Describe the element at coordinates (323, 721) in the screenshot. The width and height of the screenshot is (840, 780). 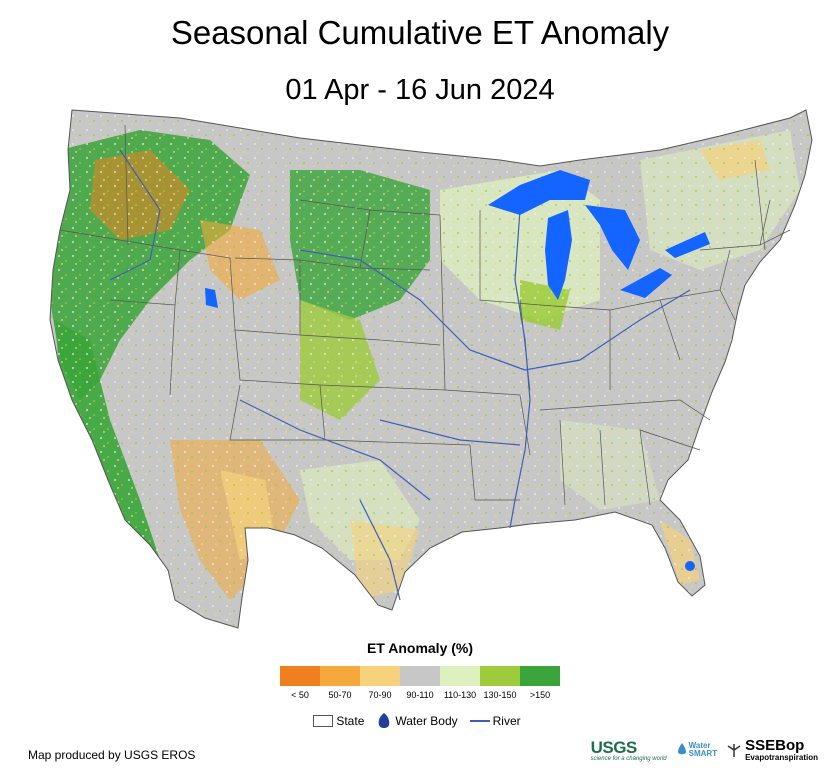
I see `state-outline-icon` at that location.